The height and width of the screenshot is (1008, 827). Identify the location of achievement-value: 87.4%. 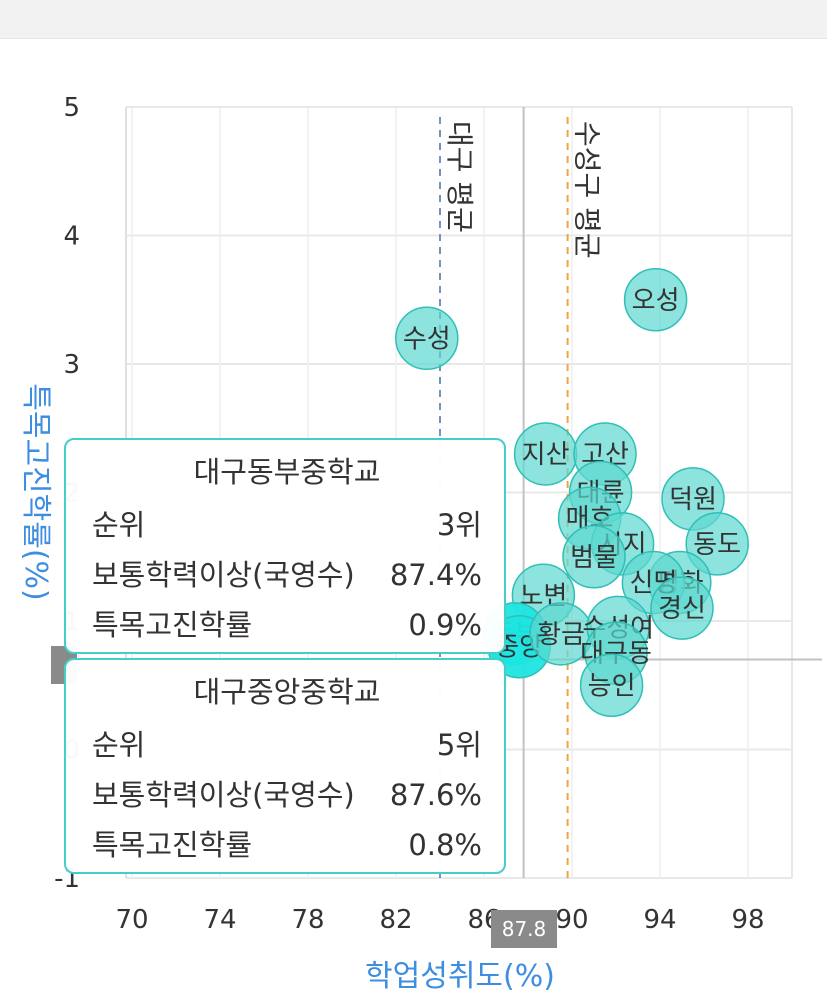
(435, 575).